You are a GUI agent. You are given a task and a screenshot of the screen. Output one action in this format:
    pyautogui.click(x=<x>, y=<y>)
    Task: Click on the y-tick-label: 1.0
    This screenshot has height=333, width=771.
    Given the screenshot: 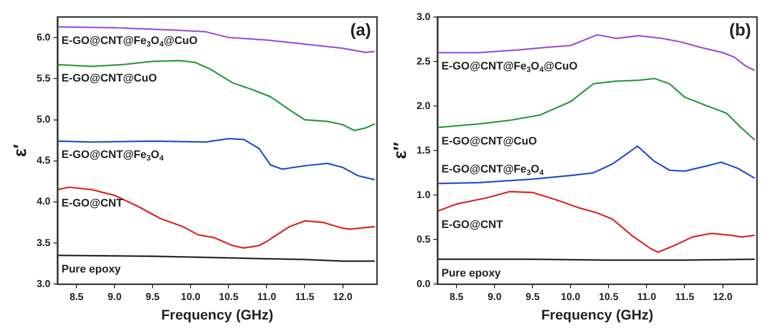 What is the action you would take?
    pyautogui.click(x=423, y=195)
    